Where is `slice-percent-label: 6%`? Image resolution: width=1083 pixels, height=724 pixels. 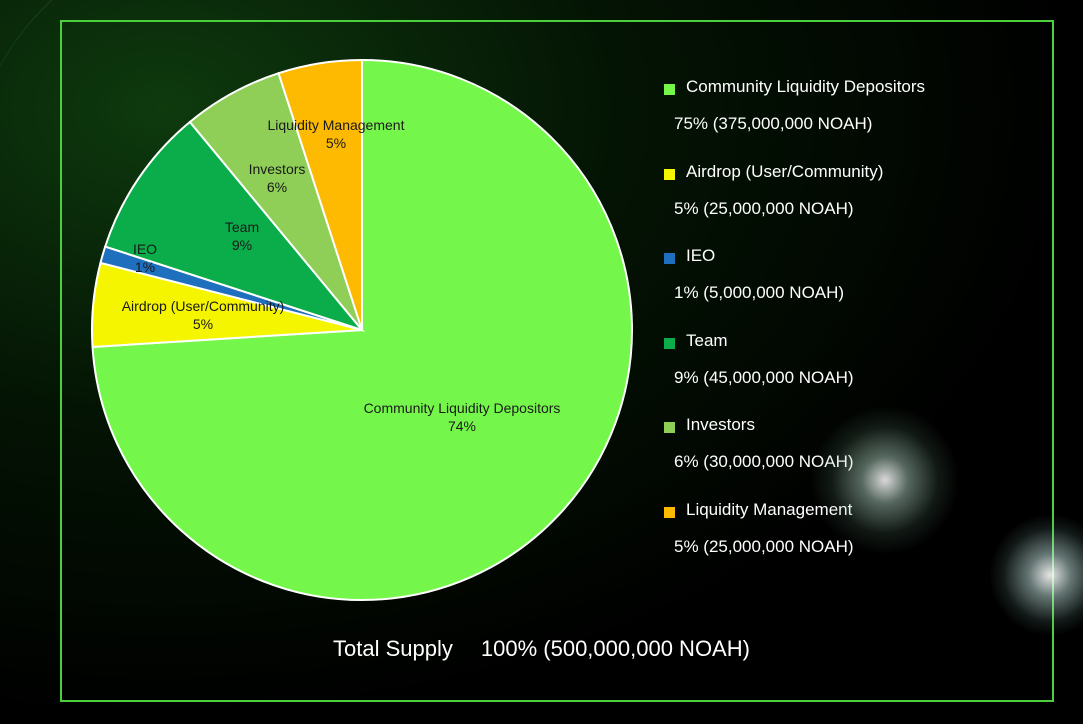
slice-percent-label: 6% is located at coordinates (277, 187).